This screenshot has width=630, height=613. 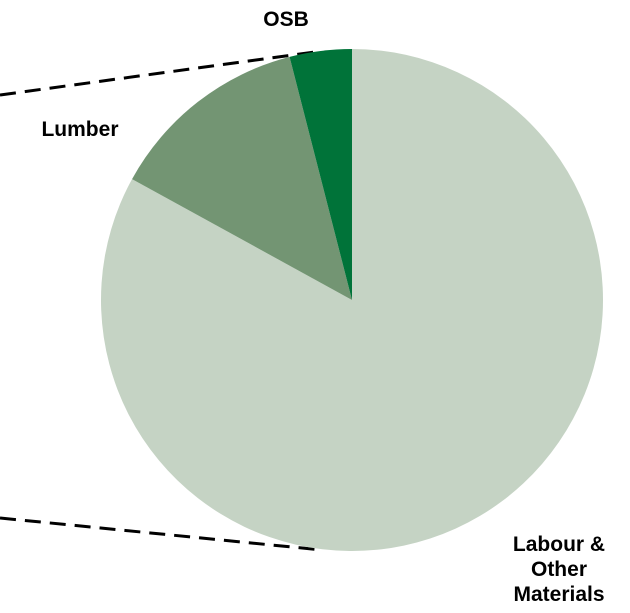 What do you see at coordinates (161, 73) in the screenshot?
I see `connector-line-top` at bounding box center [161, 73].